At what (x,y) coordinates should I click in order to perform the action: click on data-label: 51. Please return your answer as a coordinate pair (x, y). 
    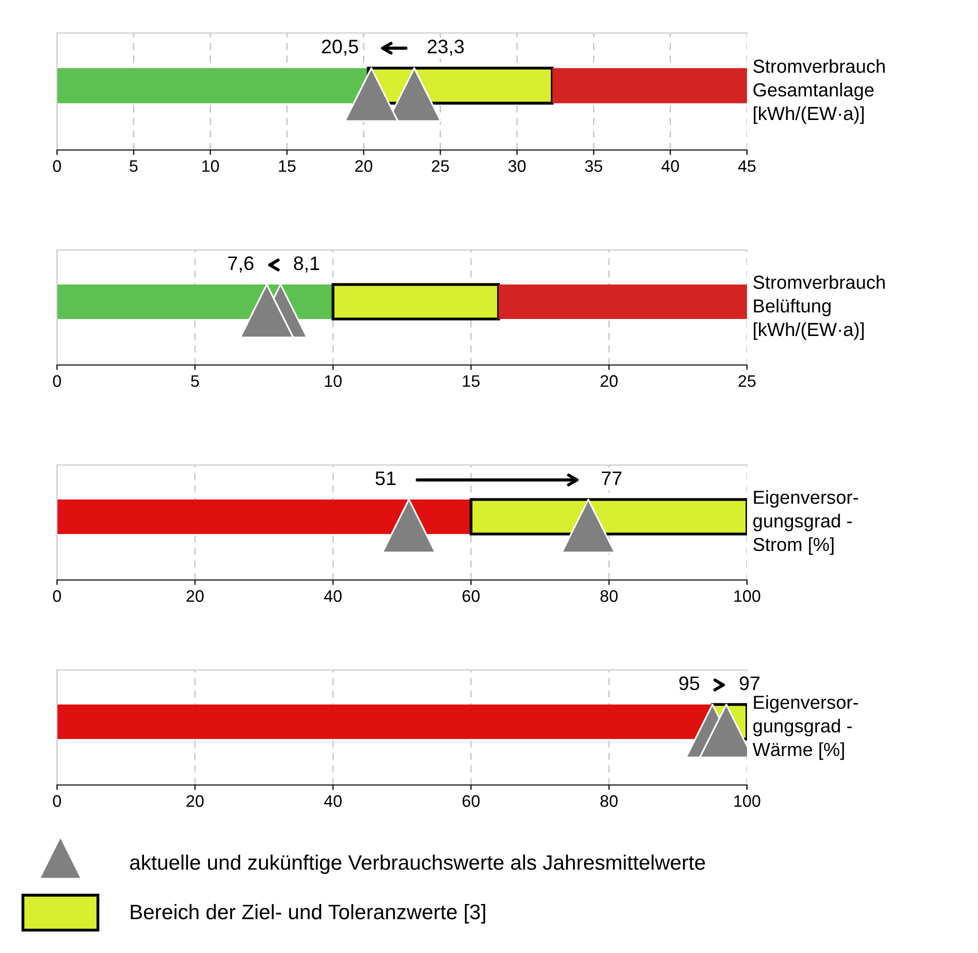
    Looking at the image, I should click on (386, 479).